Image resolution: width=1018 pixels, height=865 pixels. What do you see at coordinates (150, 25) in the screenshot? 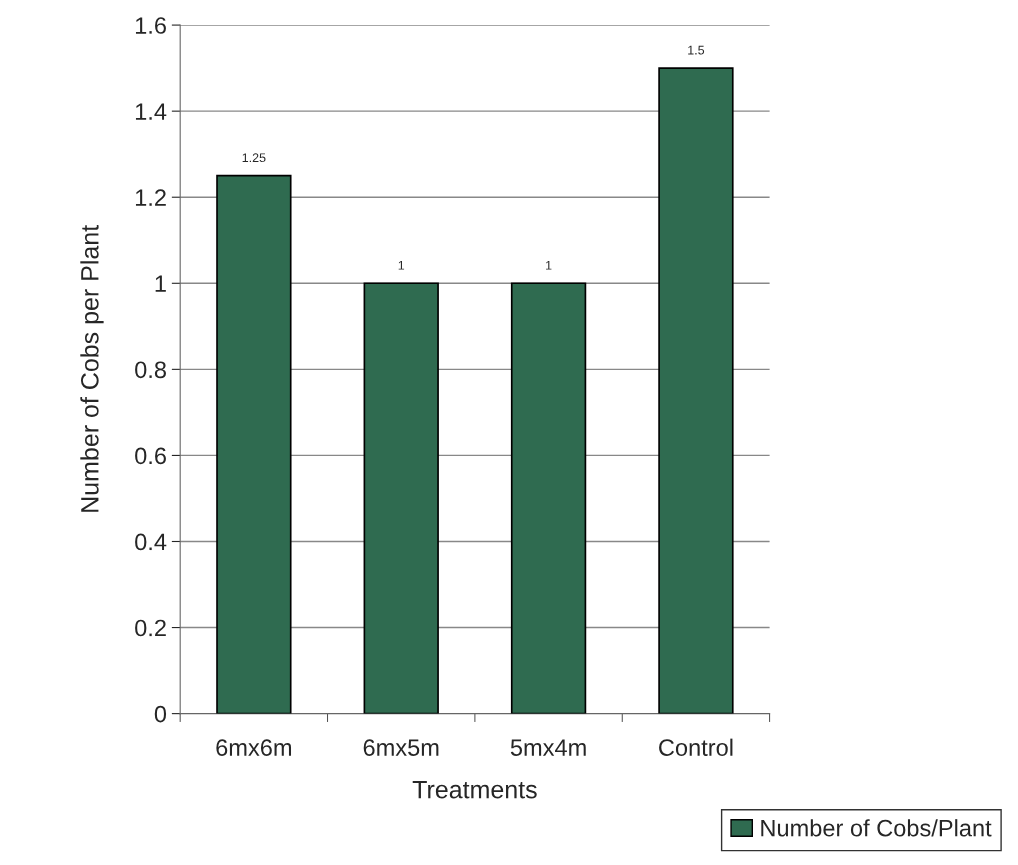
I see `y-tick-label: 1.6` at bounding box center [150, 25].